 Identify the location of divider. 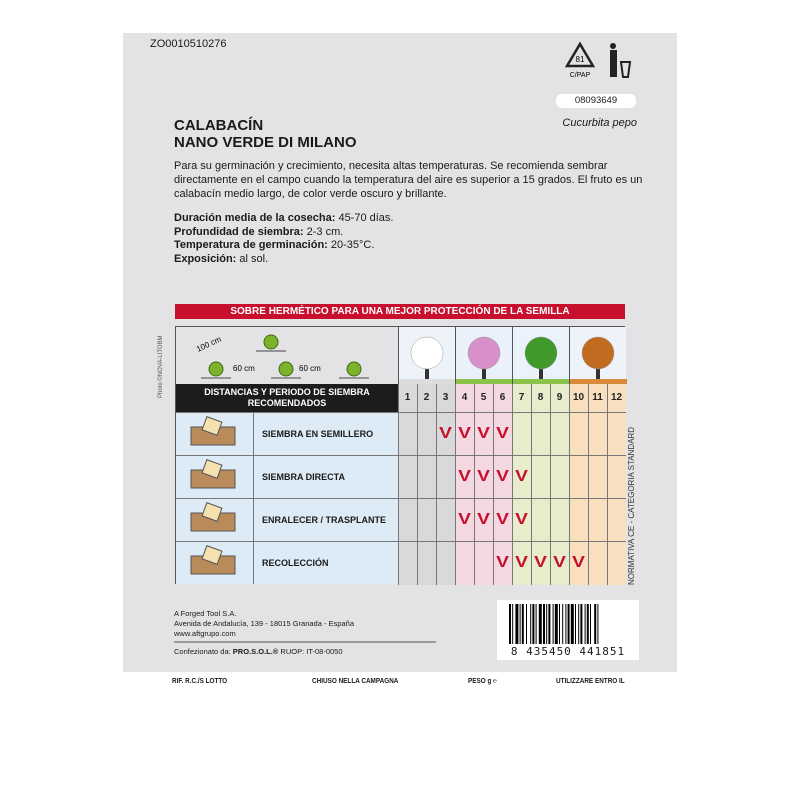
(305, 642).